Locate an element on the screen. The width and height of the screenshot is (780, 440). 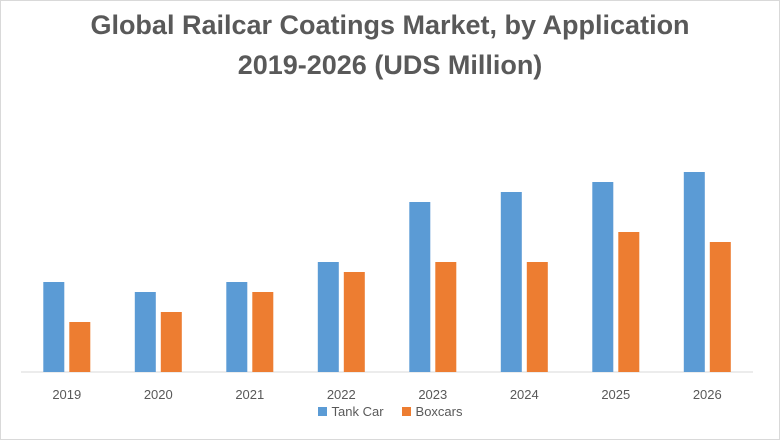
bar-series-2-2025 is located at coordinates (629, 302).